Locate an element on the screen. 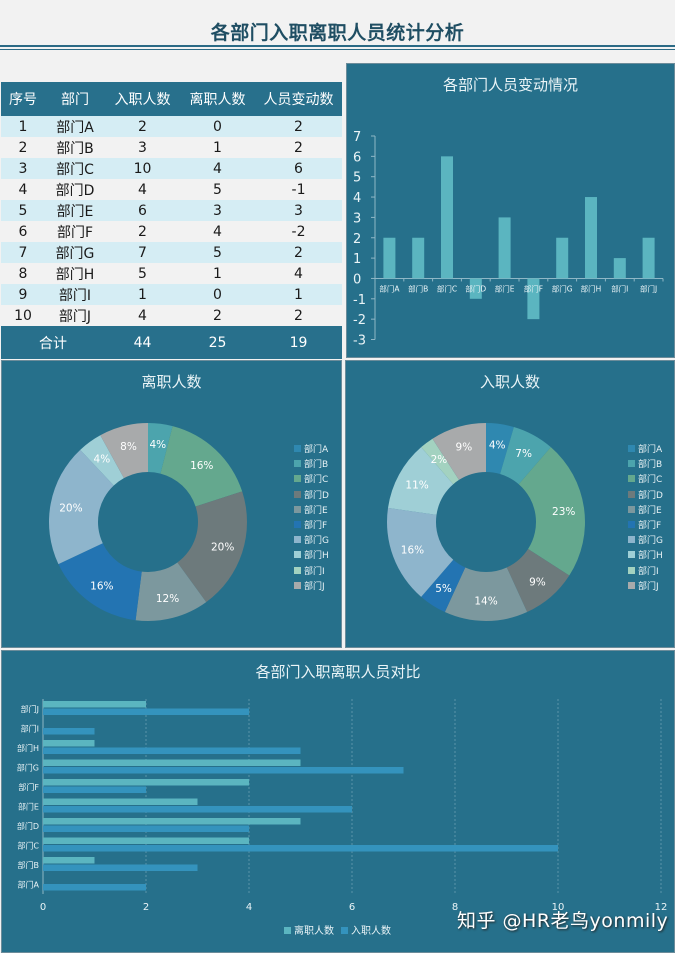 This screenshot has height=953, width=675. y-tick-label: 部门E is located at coordinates (28, 806).